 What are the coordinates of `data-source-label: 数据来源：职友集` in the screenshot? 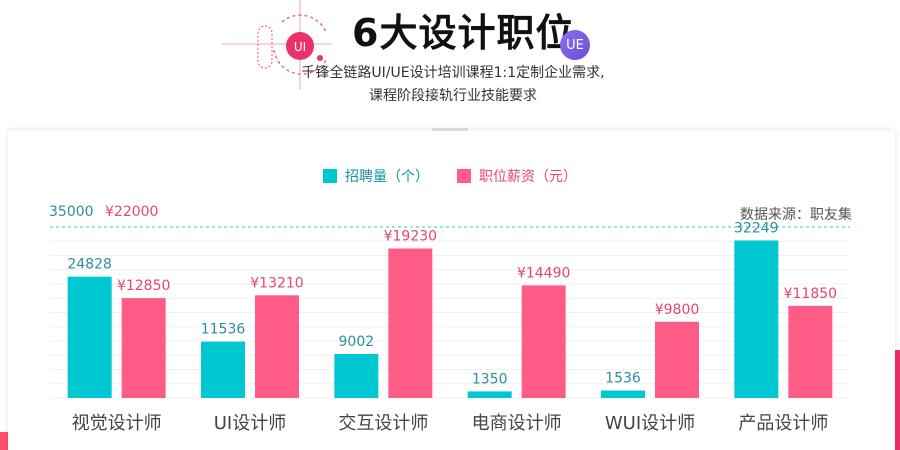 It's located at (796, 215).